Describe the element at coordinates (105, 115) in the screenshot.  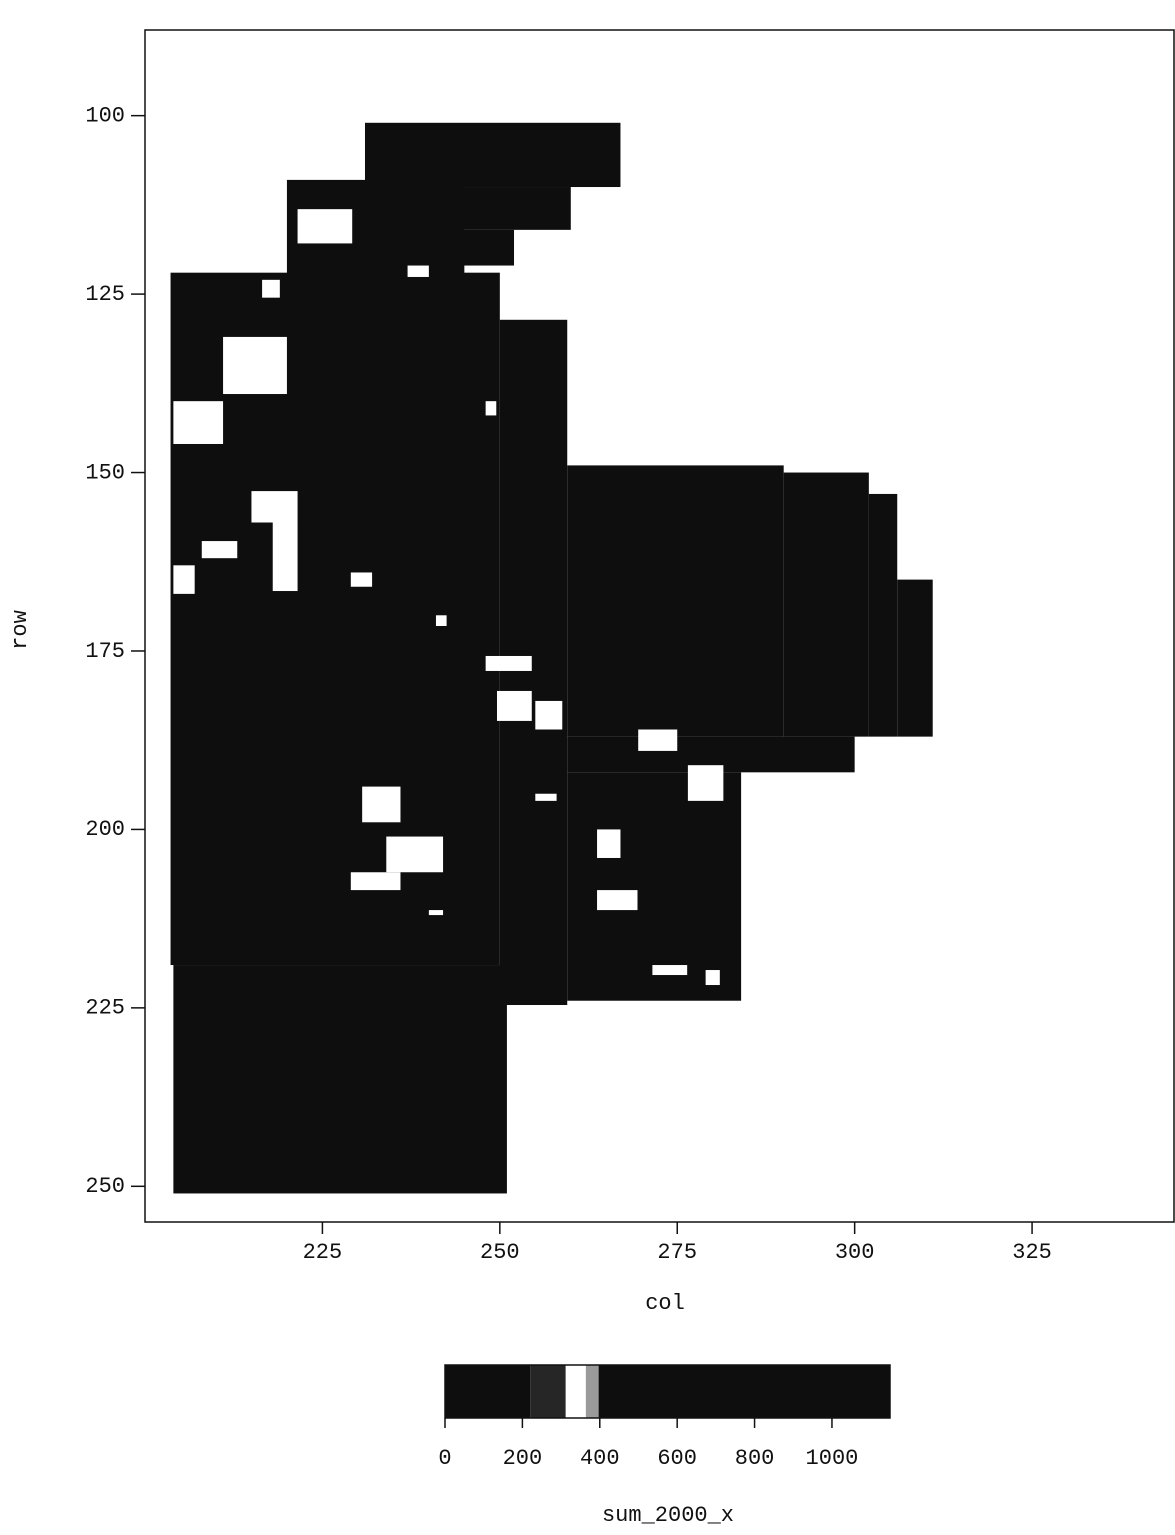
I see `y-tick-label: 100` at that location.